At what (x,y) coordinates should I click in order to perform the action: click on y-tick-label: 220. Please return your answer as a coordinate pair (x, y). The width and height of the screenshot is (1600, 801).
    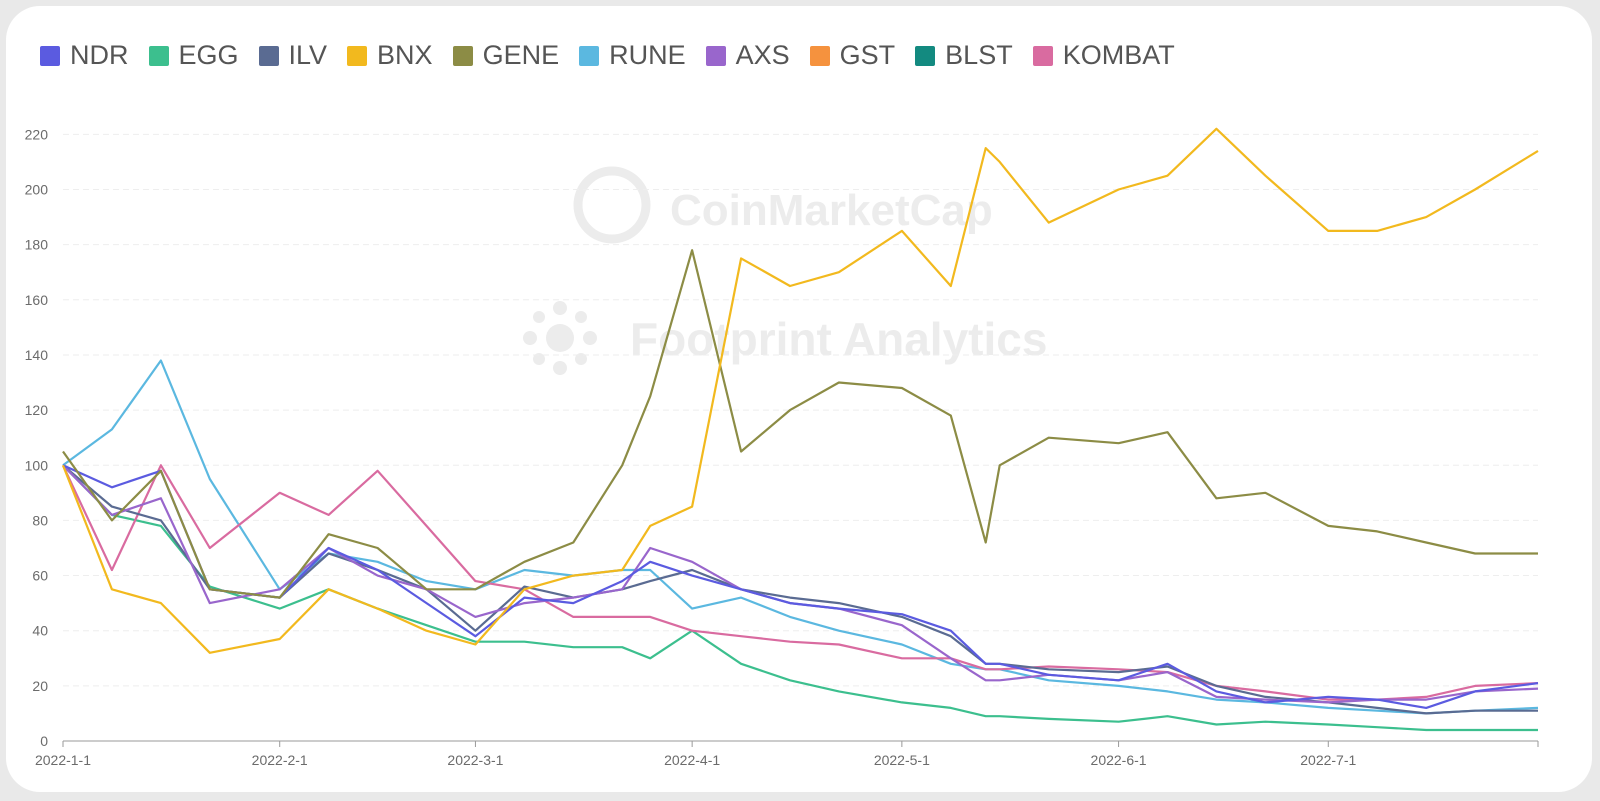
    Looking at the image, I should click on (37, 134).